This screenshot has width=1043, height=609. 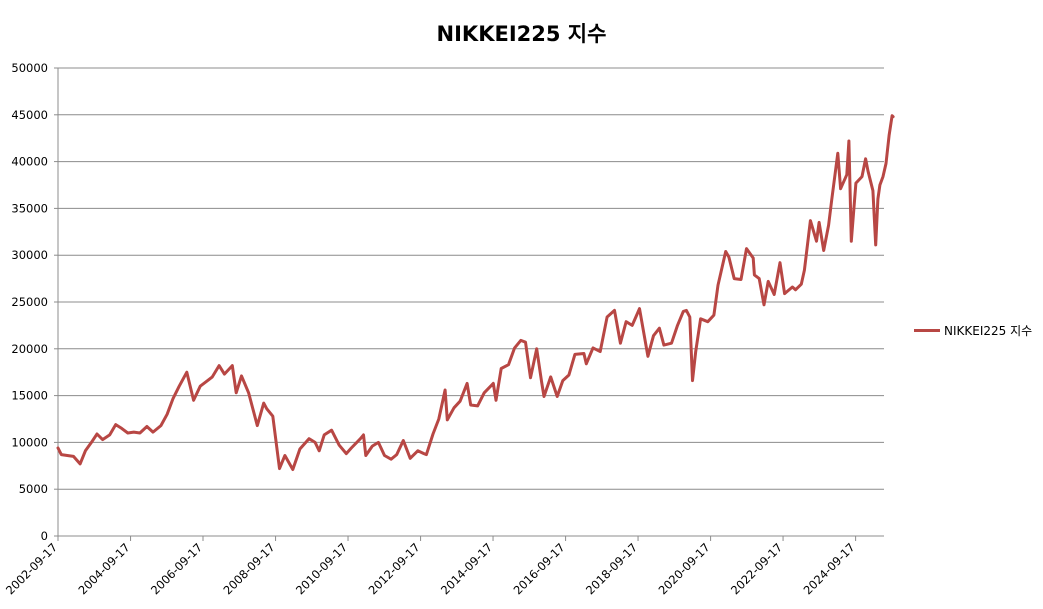 I want to click on y-tick-label: 0, so click(x=44, y=536).